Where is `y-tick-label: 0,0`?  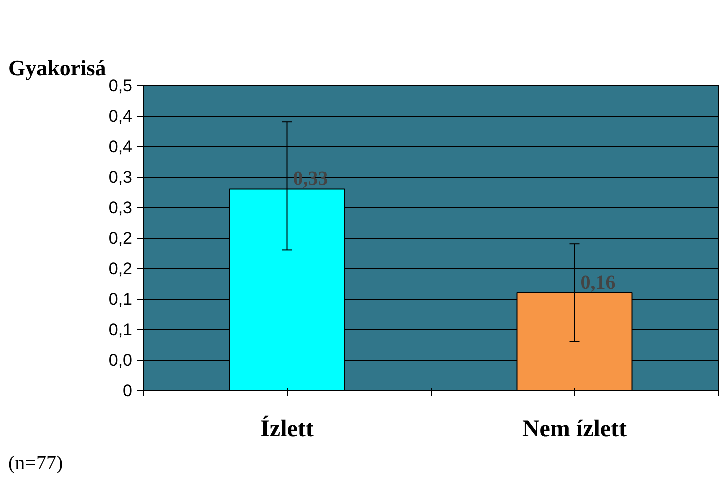
y-tick-label: 0,0 is located at coordinates (120, 360).